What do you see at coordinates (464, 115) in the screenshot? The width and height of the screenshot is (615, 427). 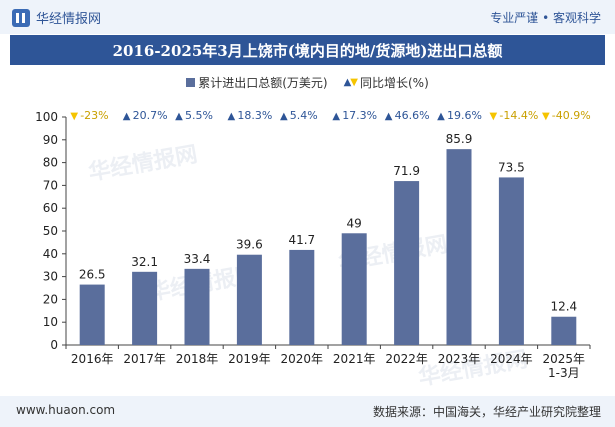 I see `growth-label: 19.6%` at bounding box center [464, 115].